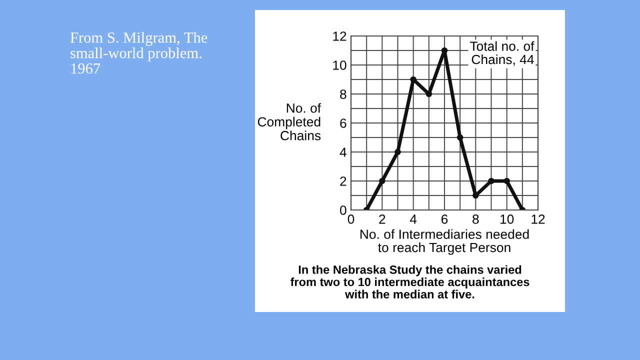 The width and height of the screenshot is (640, 360). I want to click on y-tick-label: 12, so click(339, 36).